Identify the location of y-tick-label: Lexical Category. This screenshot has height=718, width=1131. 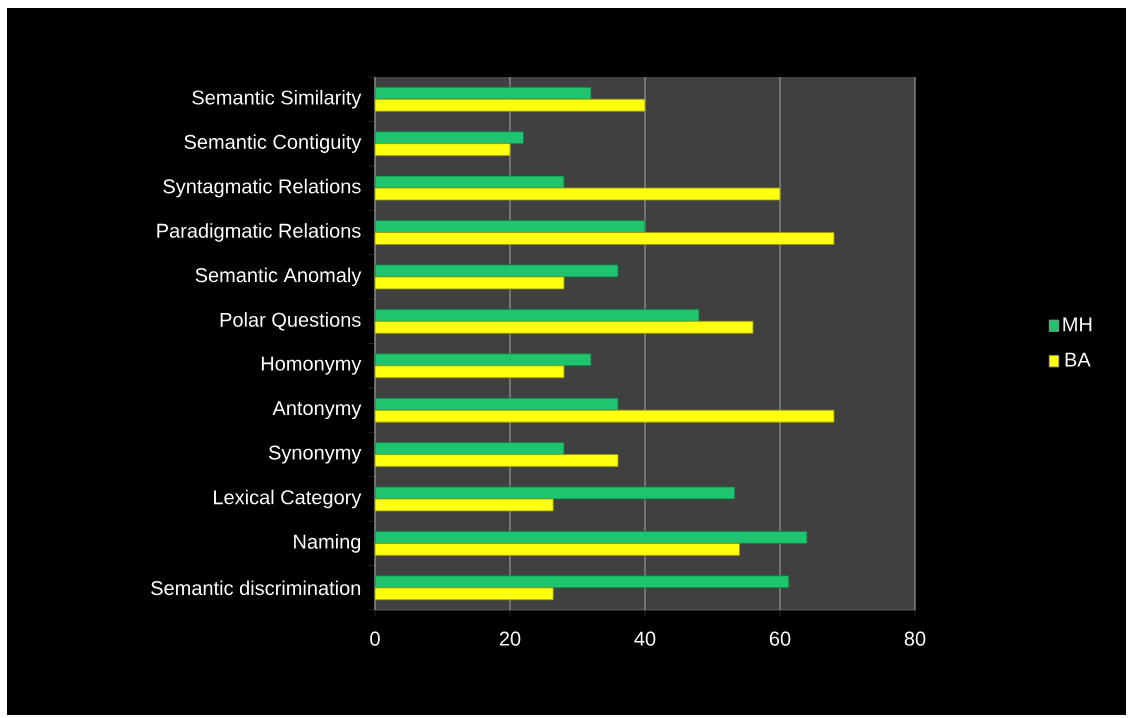
(288, 499).